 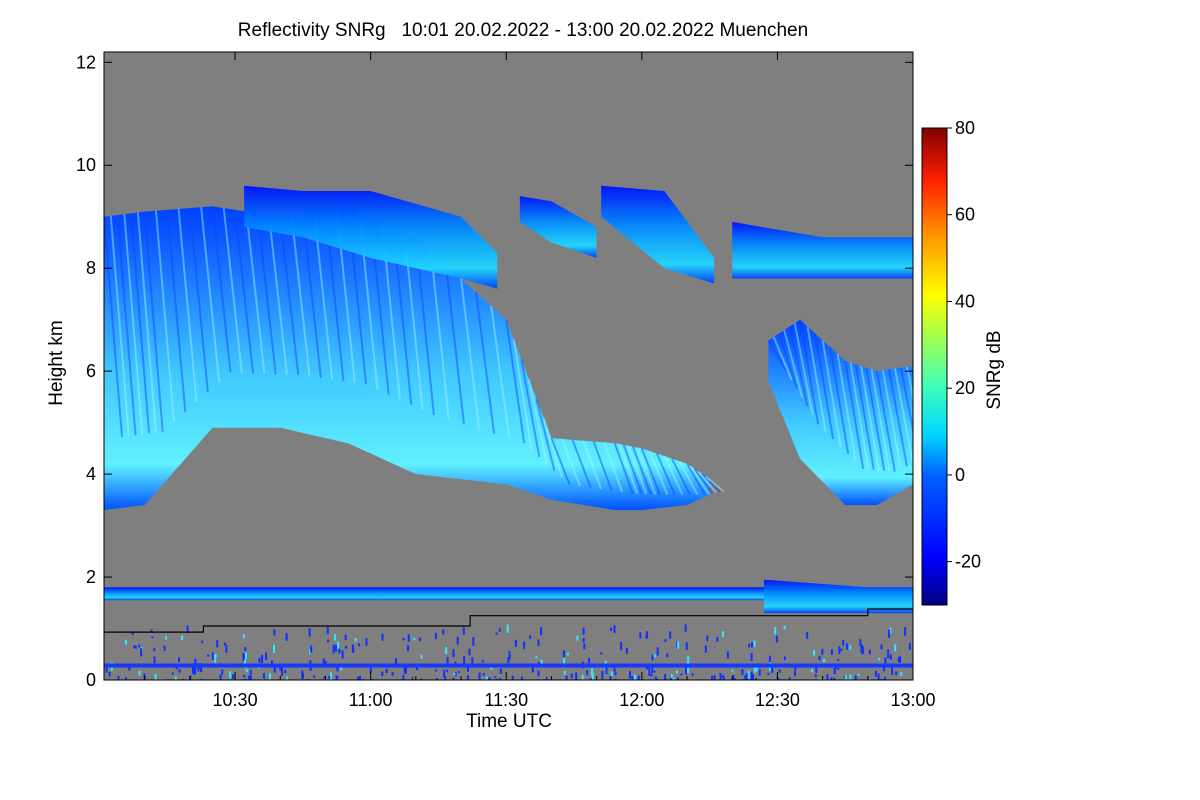 What do you see at coordinates (934, 366) in the screenshot?
I see `colorbar` at bounding box center [934, 366].